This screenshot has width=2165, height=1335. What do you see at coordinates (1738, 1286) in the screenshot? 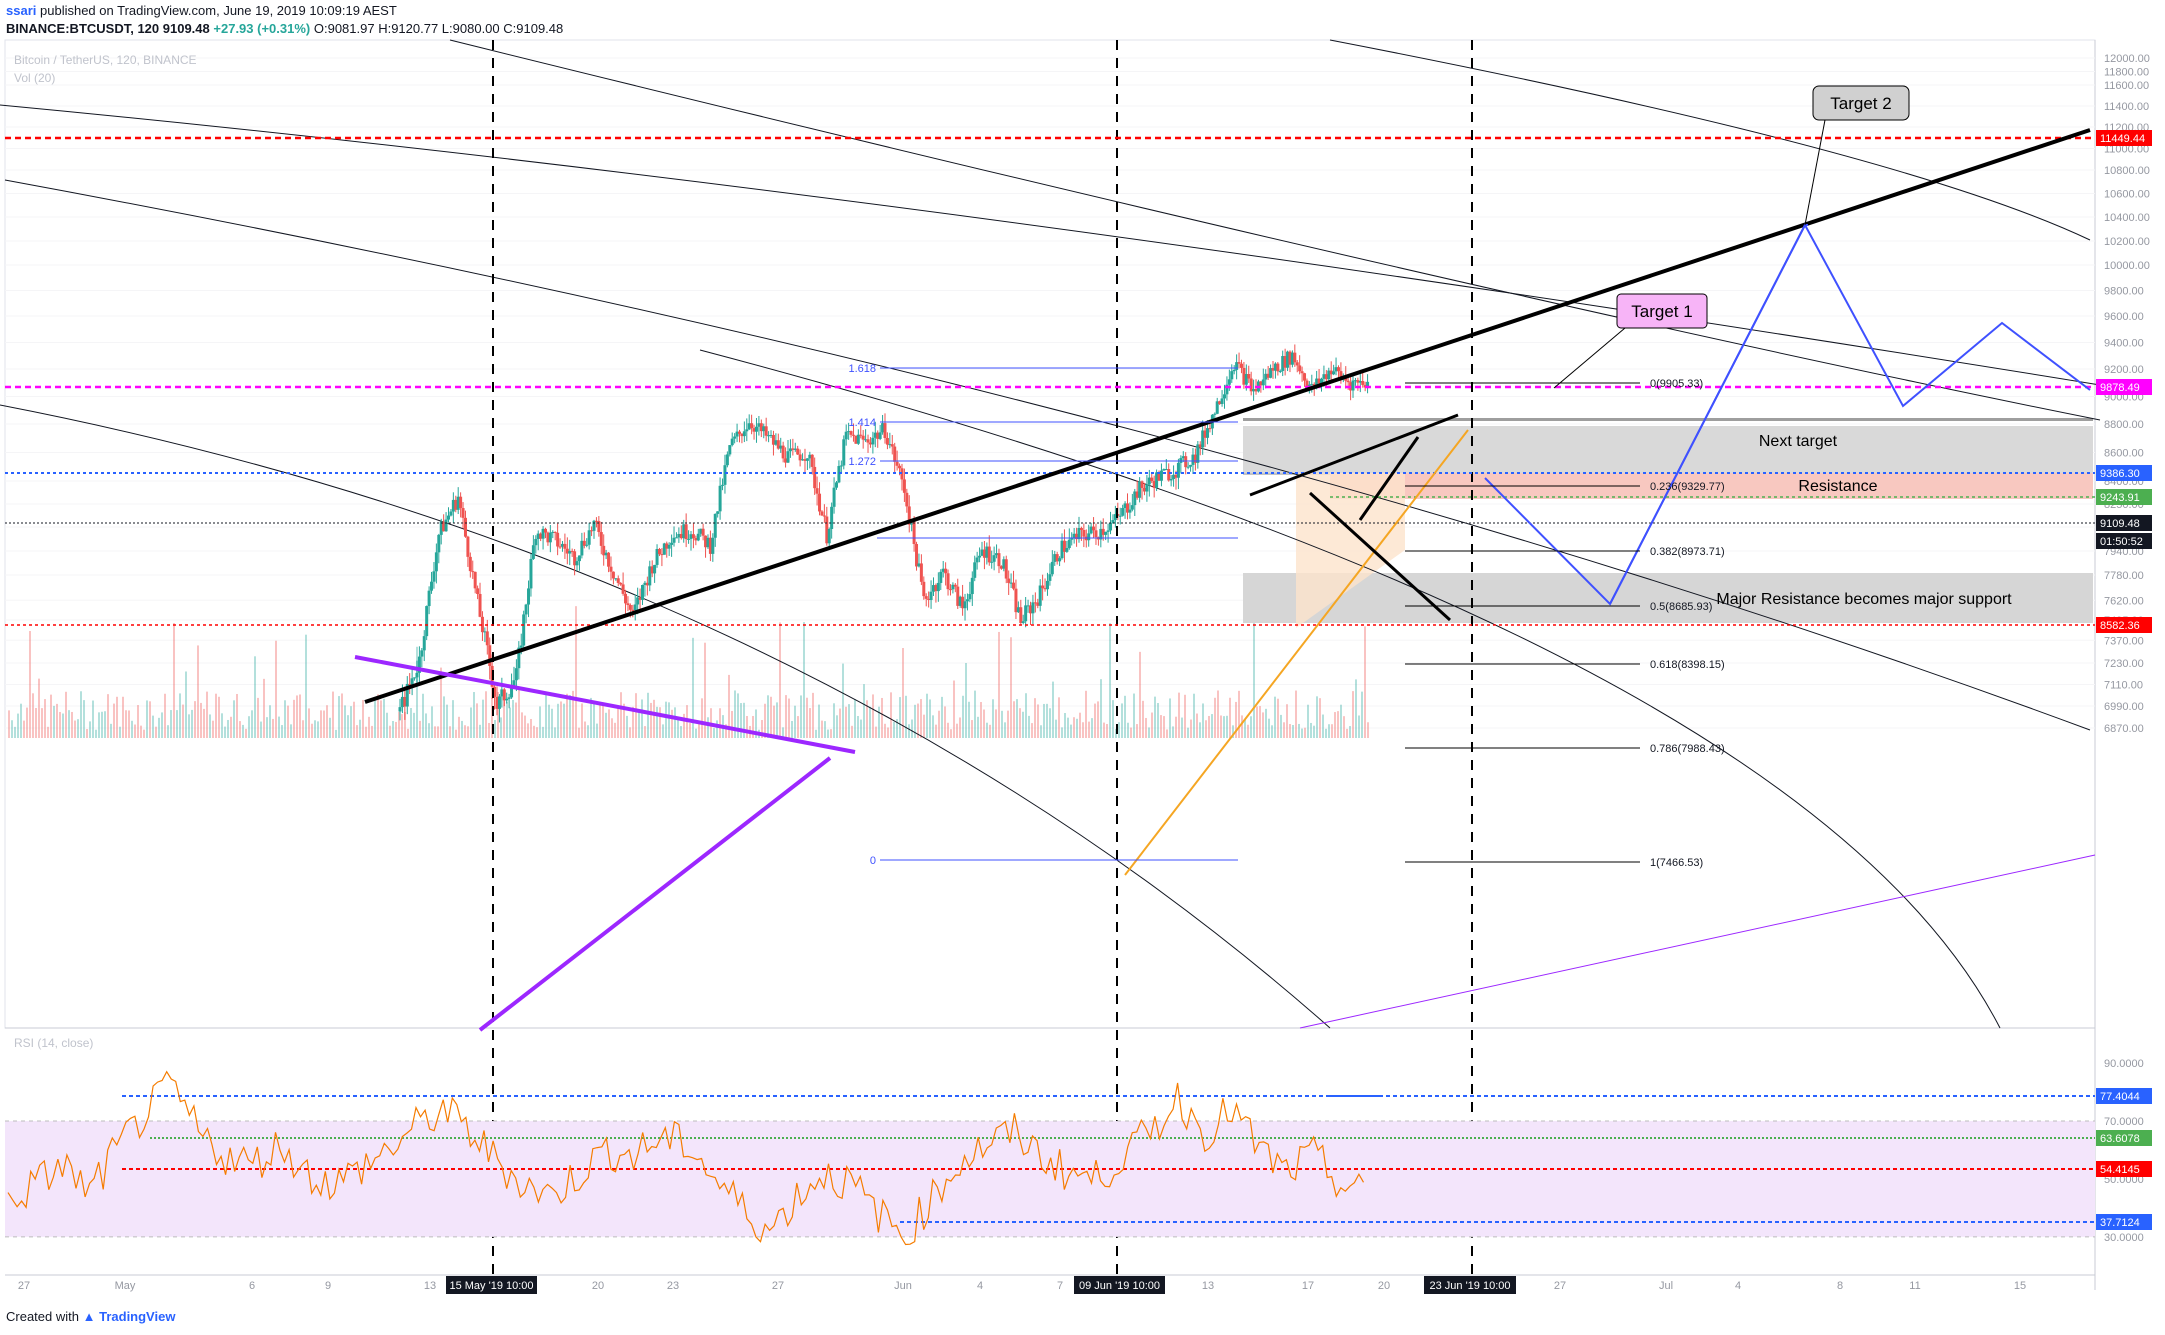
I see `x-tick-label: 4` at bounding box center [1738, 1286].